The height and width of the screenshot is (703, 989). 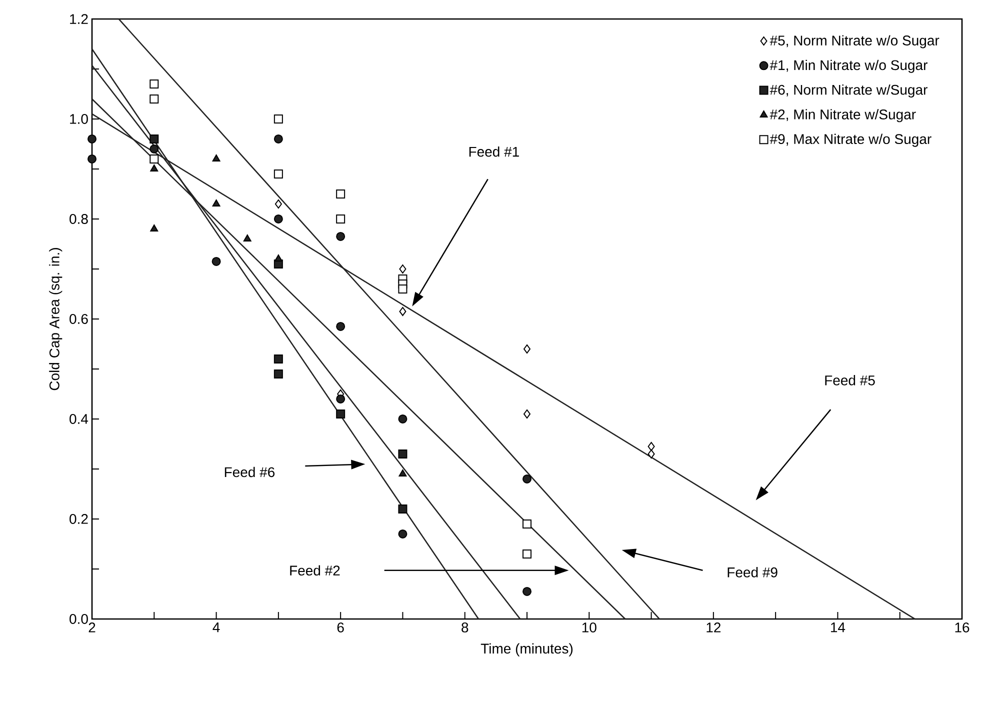 I want to click on x-tick-label: 4, so click(x=216, y=627).